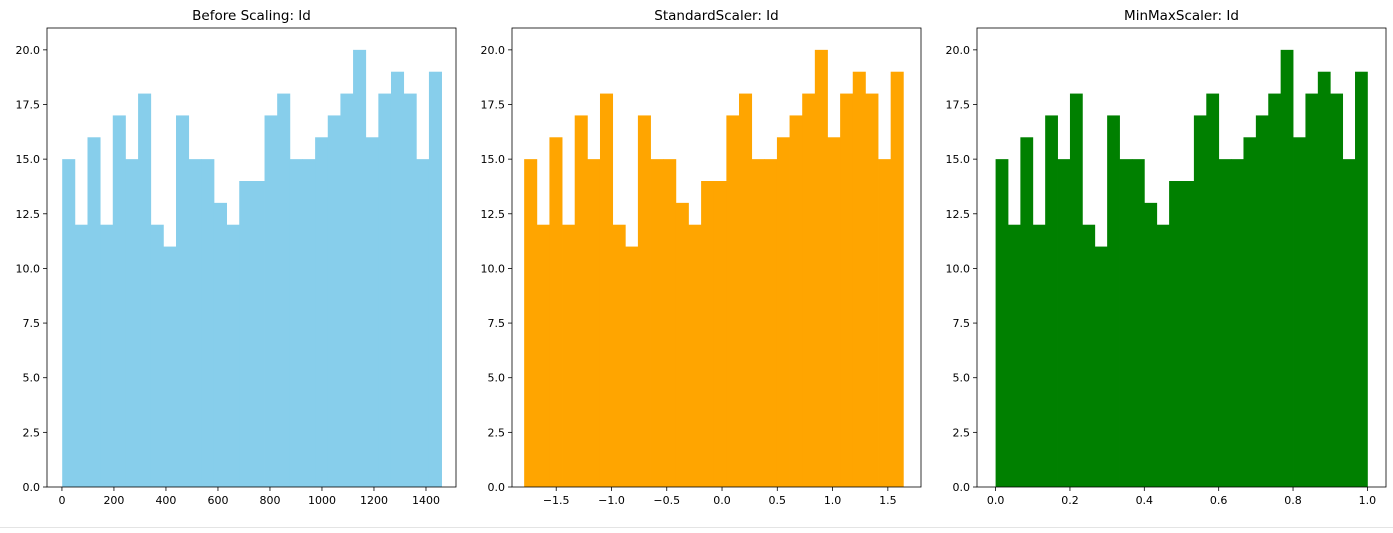 The width and height of the screenshot is (1393, 533). Describe the element at coordinates (113, 500) in the screenshot. I see `x-tick-label: 200` at that location.